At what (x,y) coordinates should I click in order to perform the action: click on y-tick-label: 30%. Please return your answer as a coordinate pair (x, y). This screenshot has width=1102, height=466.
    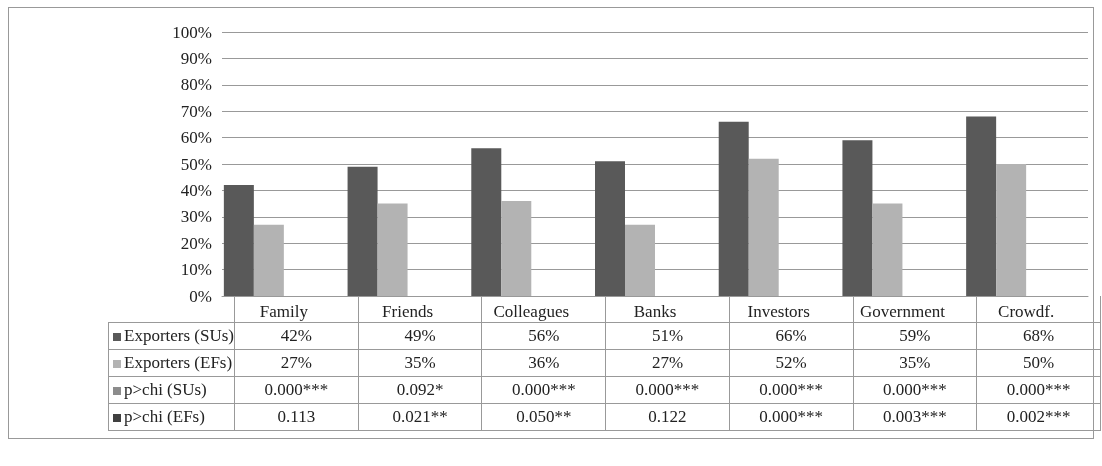
    Looking at the image, I should click on (196, 217).